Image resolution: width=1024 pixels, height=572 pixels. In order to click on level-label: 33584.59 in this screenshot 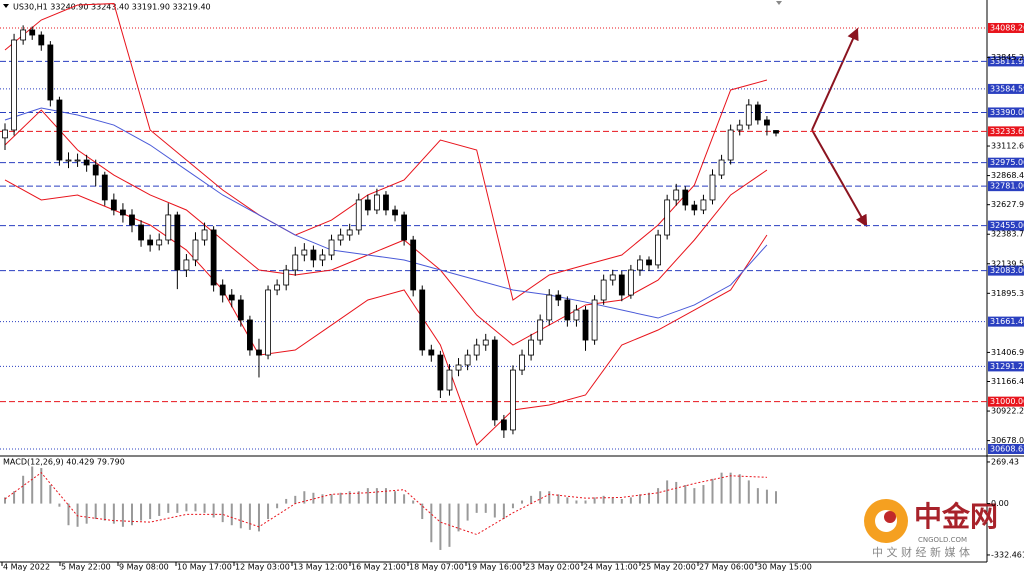, I will do `click(1007, 88)`.